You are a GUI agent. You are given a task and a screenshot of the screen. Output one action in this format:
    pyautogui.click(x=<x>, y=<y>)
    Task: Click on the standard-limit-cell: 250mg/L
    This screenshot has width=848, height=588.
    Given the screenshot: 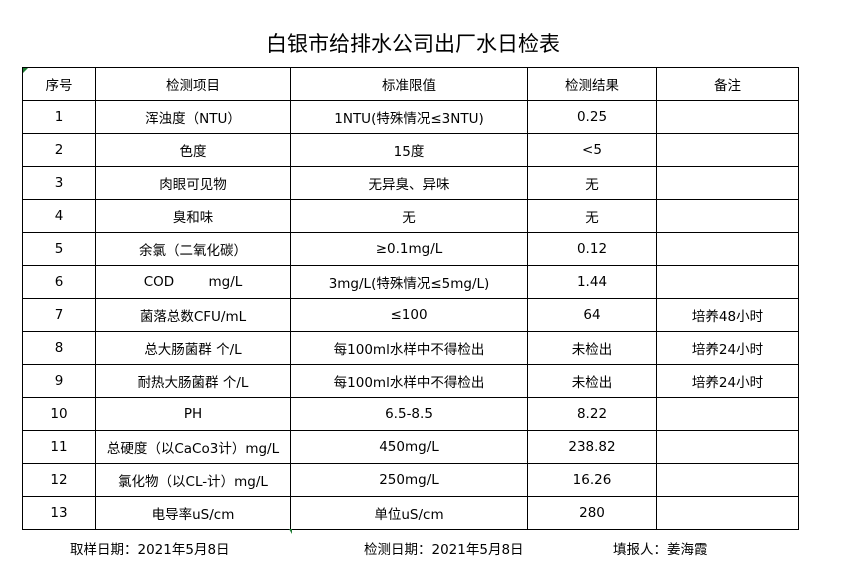 What is the action you would take?
    pyautogui.click(x=409, y=480)
    